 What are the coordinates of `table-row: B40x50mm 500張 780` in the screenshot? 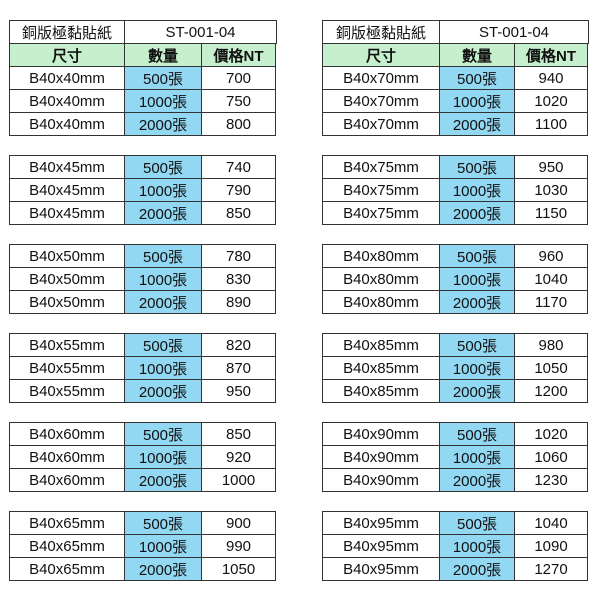 It's located at (143, 256).